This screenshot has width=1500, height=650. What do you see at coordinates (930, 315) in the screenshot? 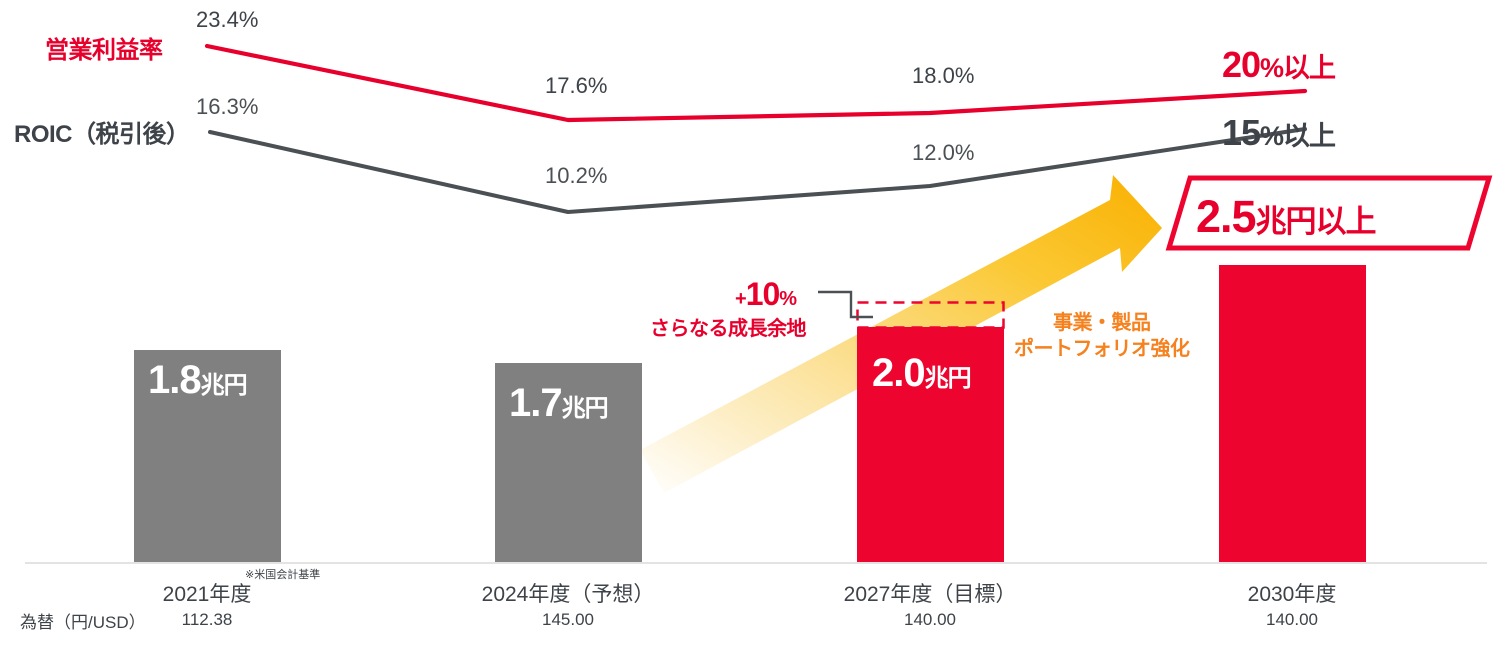
I see `growth-headroom-dashed-box` at bounding box center [930, 315].